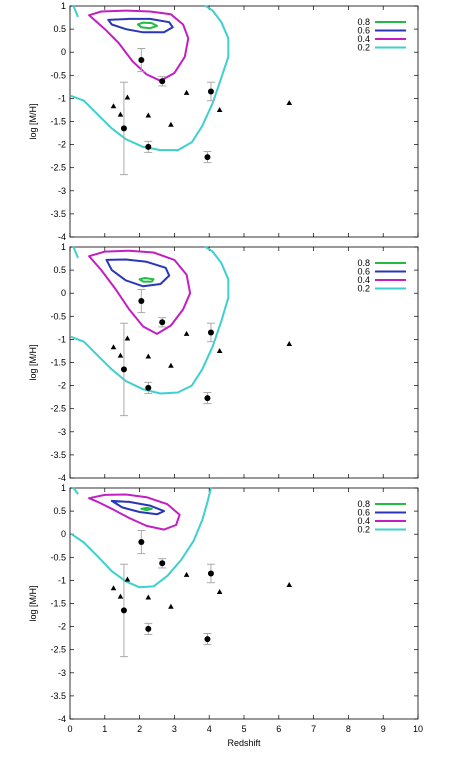  What do you see at coordinates (278, 729) in the screenshot?
I see `x-tick-label: 6` at bounding box center [278, 729].